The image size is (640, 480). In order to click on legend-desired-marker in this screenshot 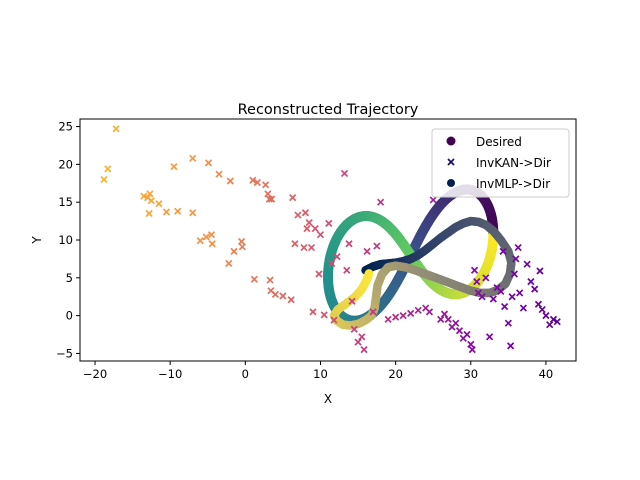, I will do `click(451, 141)`.